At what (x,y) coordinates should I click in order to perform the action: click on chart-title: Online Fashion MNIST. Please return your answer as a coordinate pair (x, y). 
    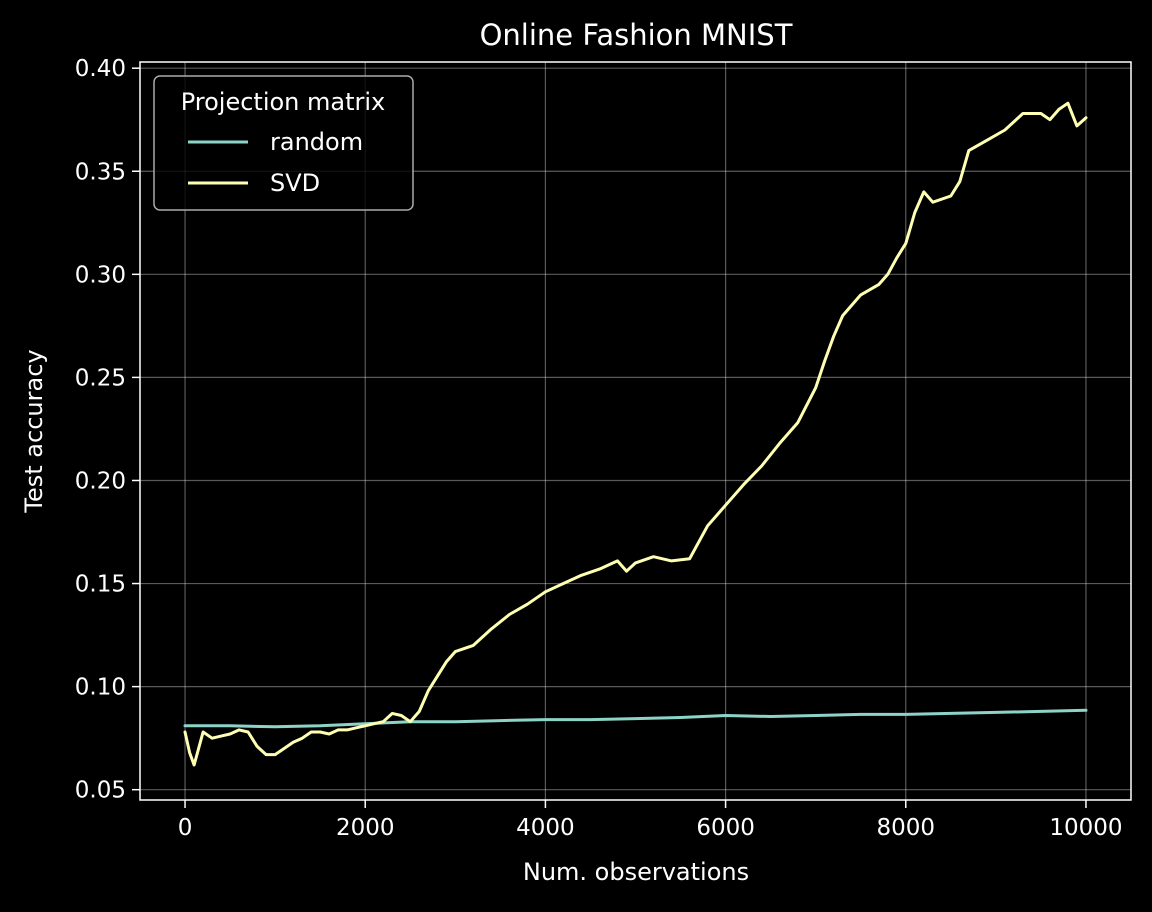
    Looking at the image, I should click on (636, 35).